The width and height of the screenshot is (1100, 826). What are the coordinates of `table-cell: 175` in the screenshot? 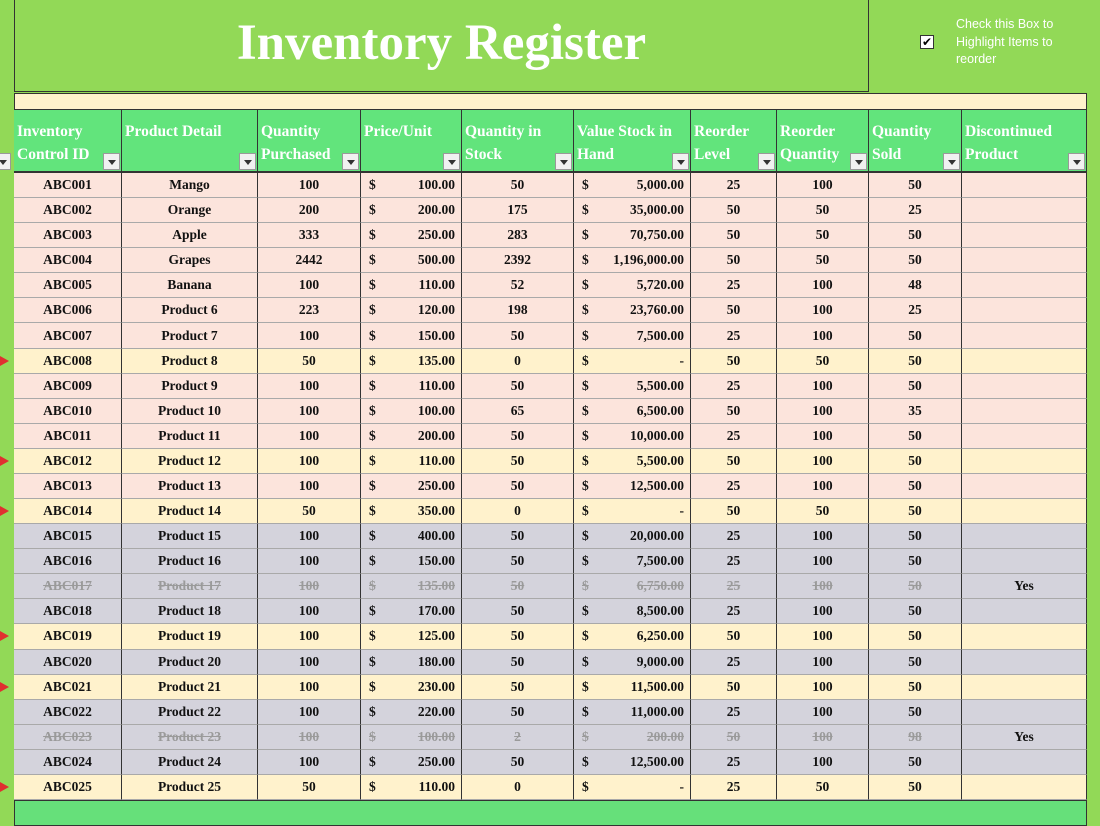 It's located at (518, 211).